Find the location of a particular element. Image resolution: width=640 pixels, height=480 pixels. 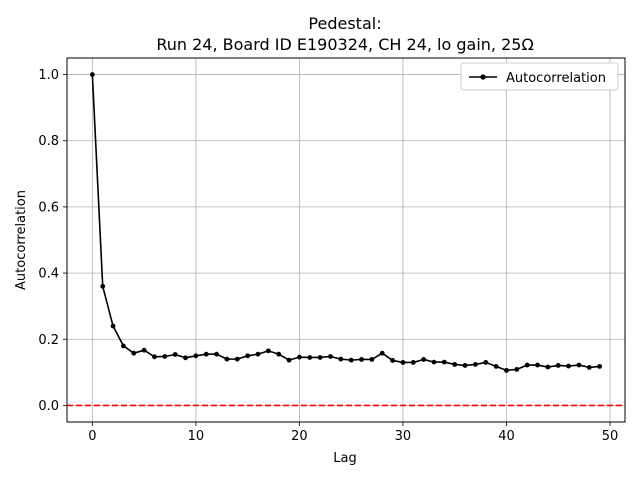

legend-label: Autocorrelation is located at coordinates (556, 78).